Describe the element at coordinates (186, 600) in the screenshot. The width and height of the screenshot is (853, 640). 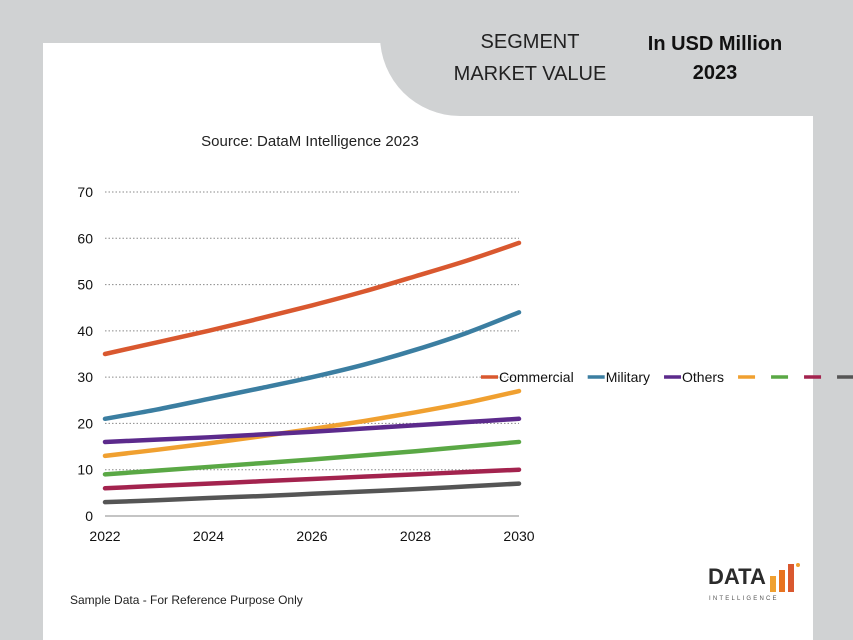
I see `footnote: Sample Data - For Reference Purpose Only` at that location.